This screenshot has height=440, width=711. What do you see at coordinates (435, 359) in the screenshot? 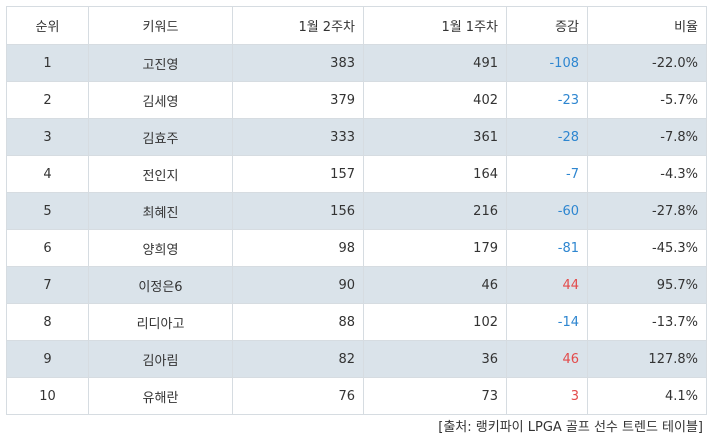
I see `cell-week1: 36` at bounding box center [435, 359].